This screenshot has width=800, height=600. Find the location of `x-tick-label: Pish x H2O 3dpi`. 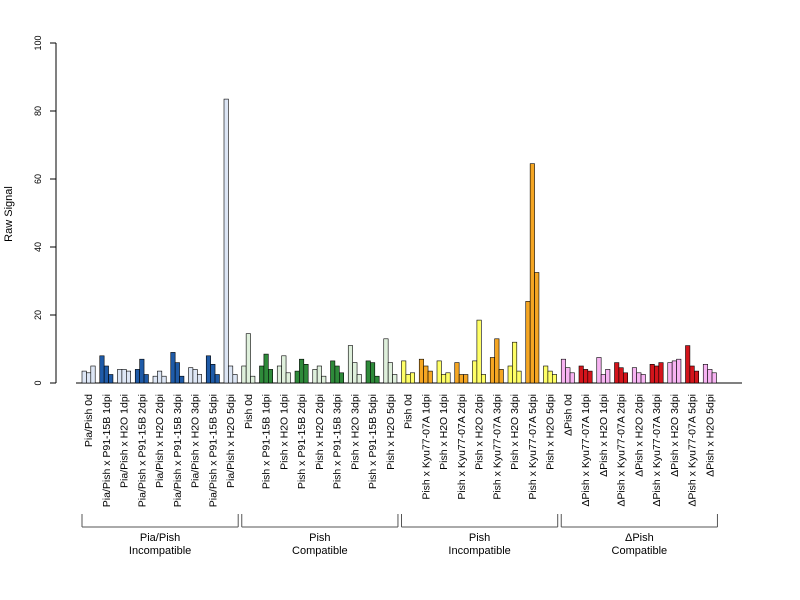

x-tick-label: Pish x H2O 3dpi is located at coordinates (355, 432).